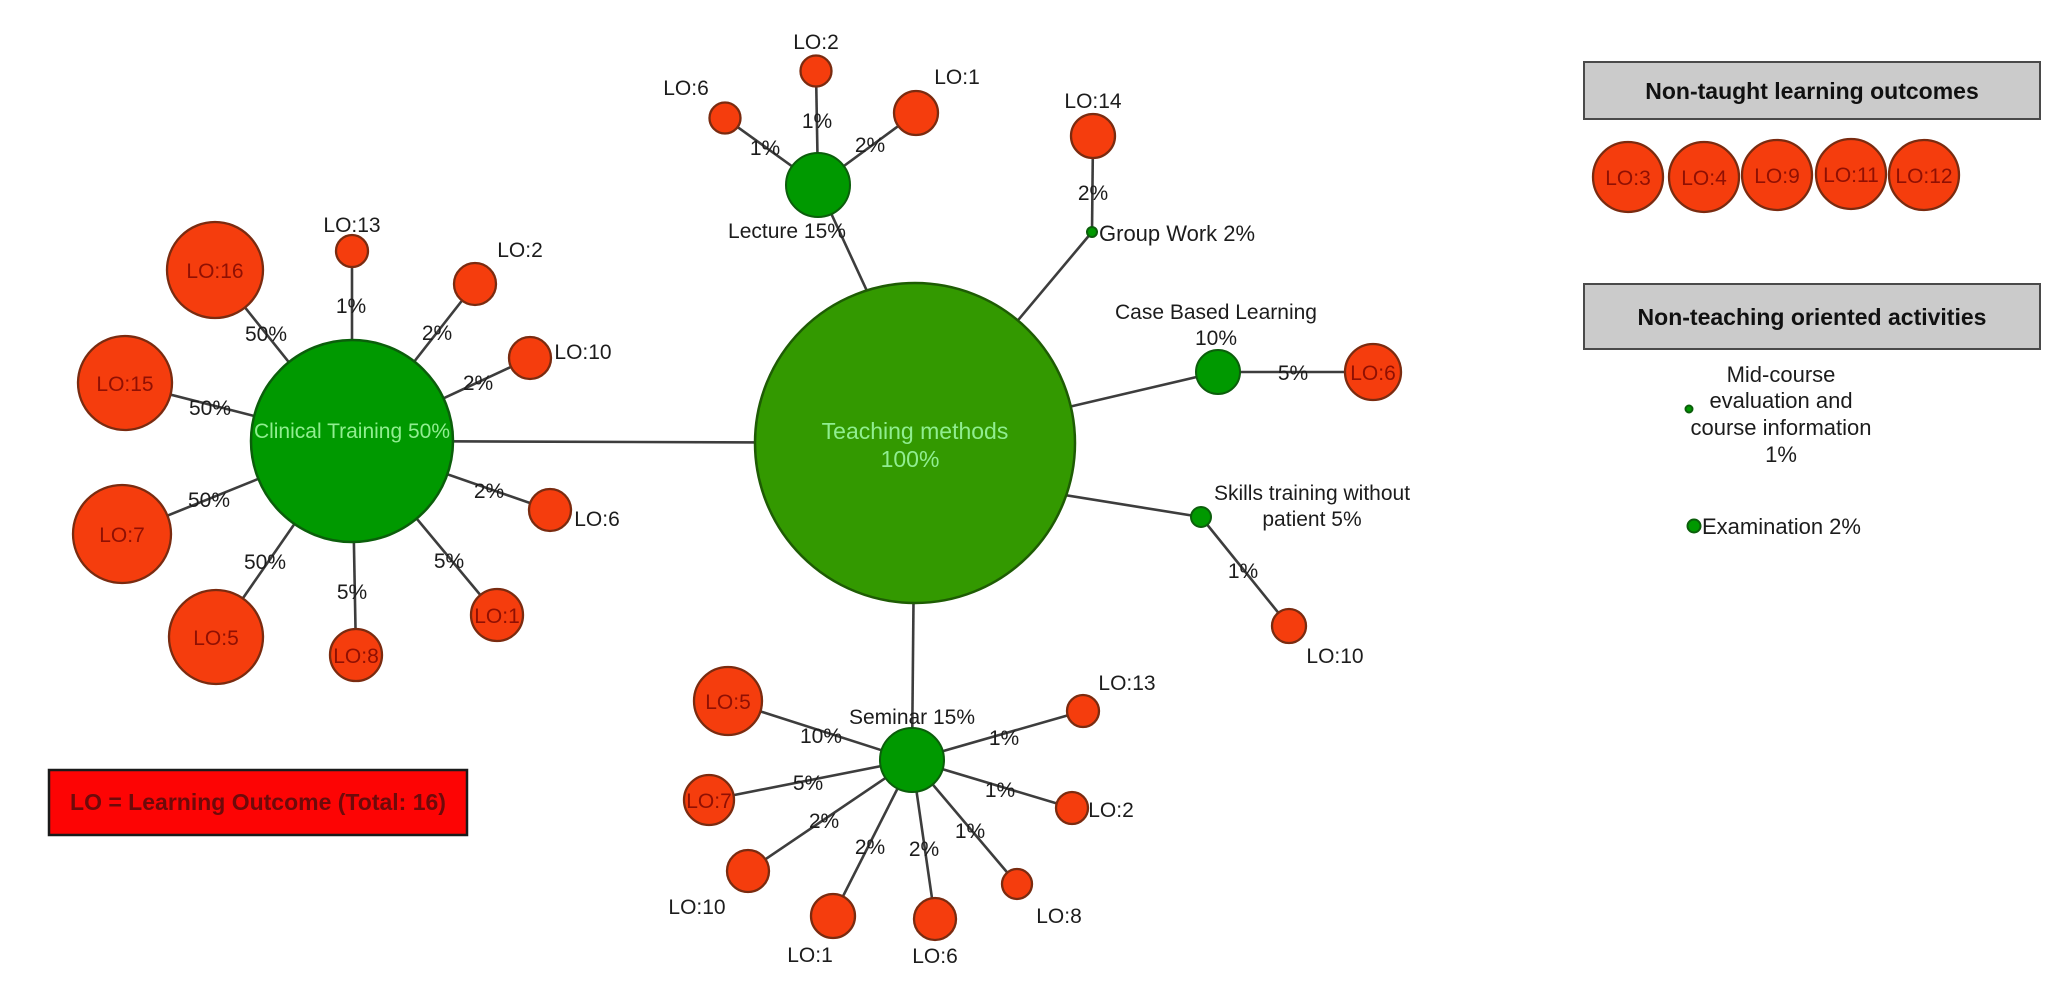 This screenshot has height=1001, width=2059. I want to click on svg-text: Case Based Learning, so click(1216, 312).